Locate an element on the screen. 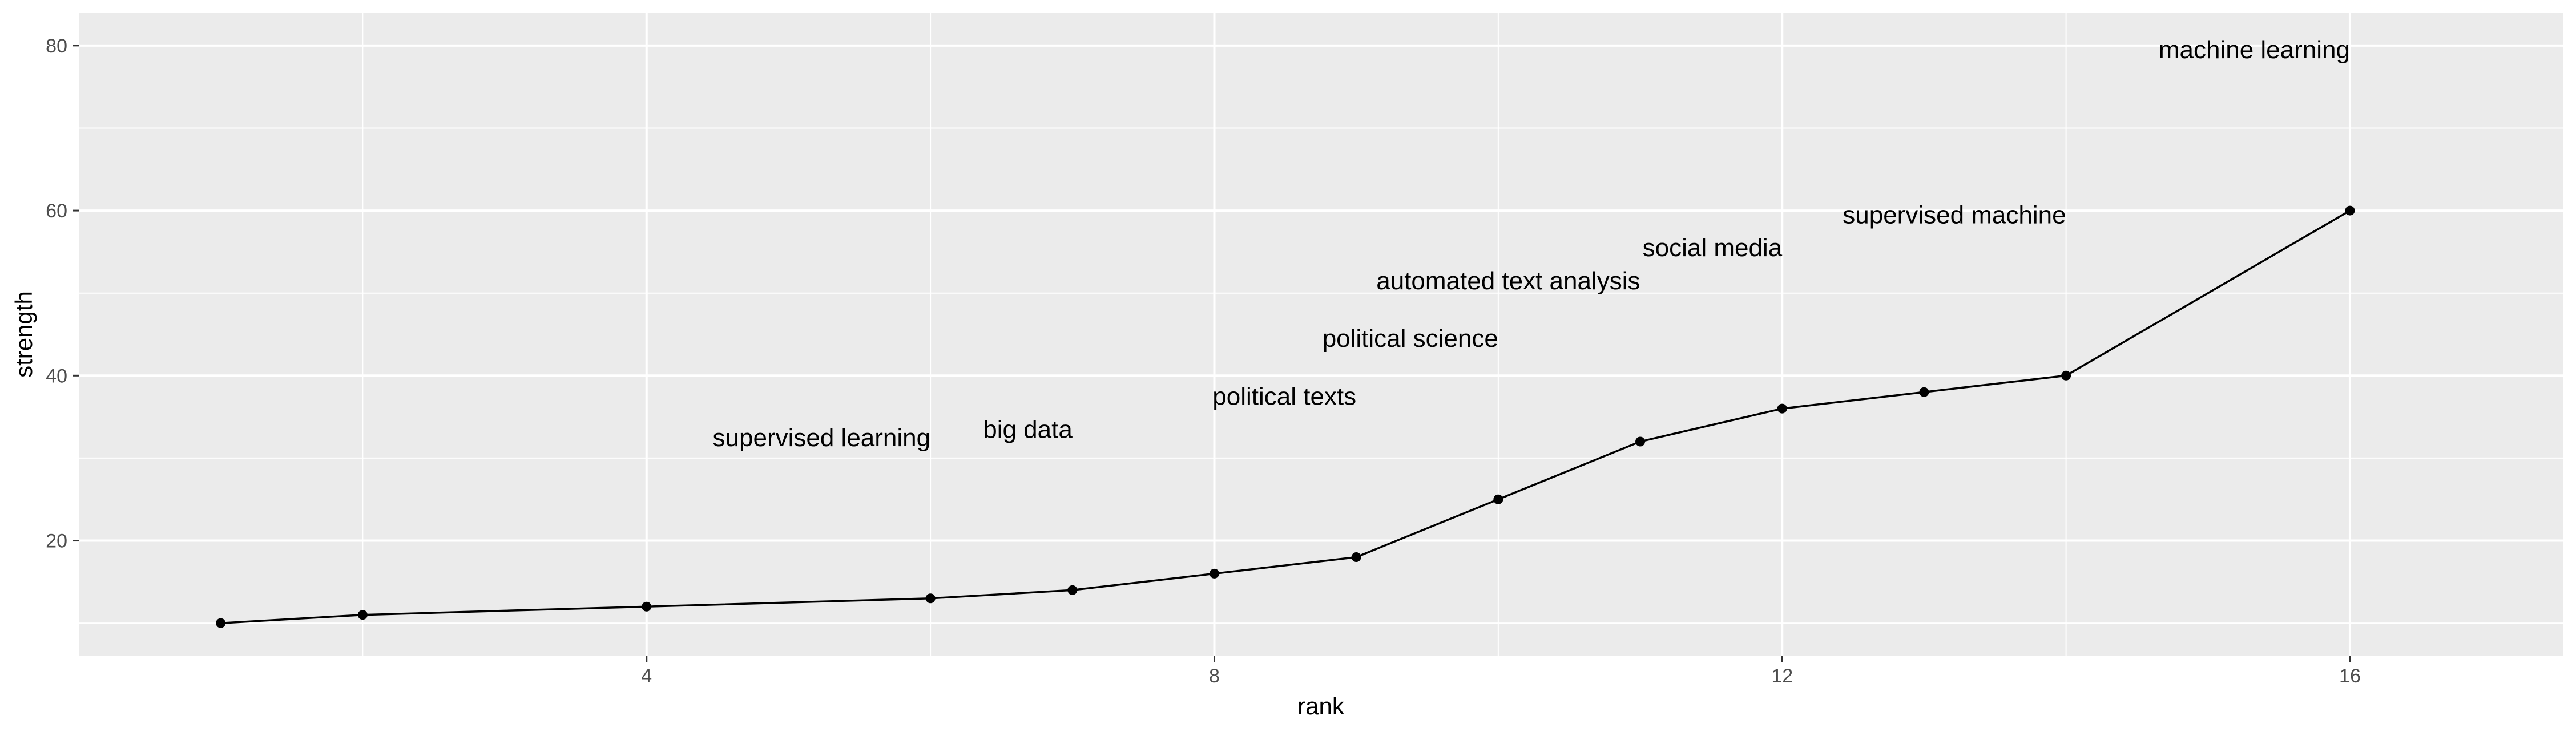  annotation-label: supervised machine is located at coordinates (1955, 215).